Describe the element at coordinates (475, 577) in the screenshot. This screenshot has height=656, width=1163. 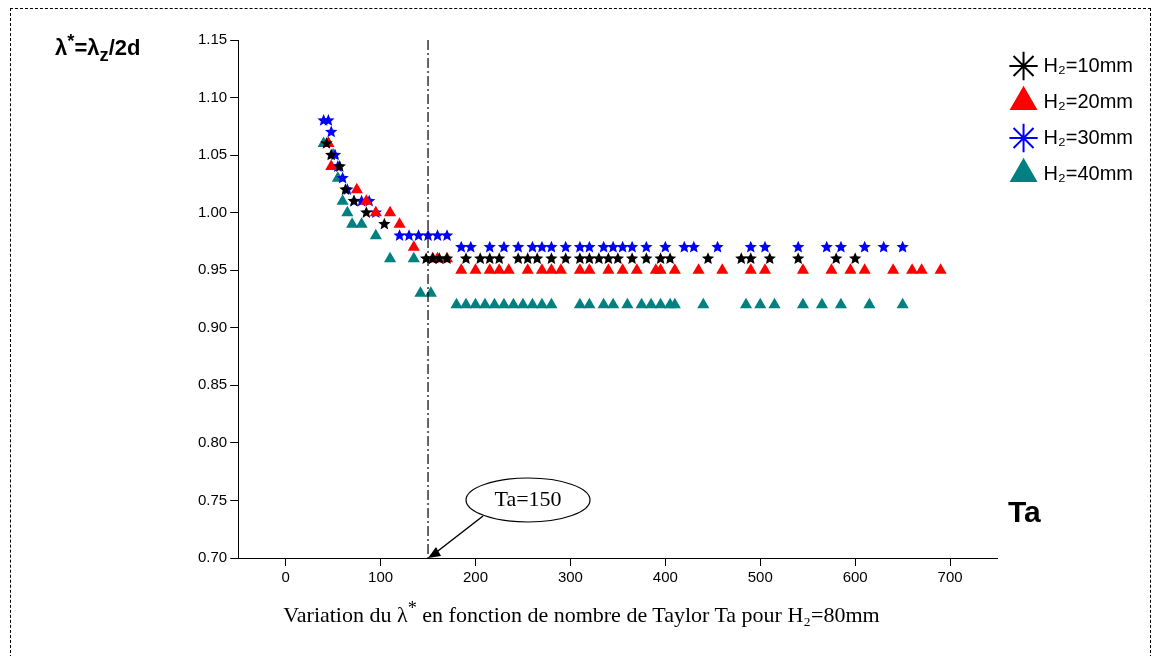
I see `x-tick-label: 200` at that location.